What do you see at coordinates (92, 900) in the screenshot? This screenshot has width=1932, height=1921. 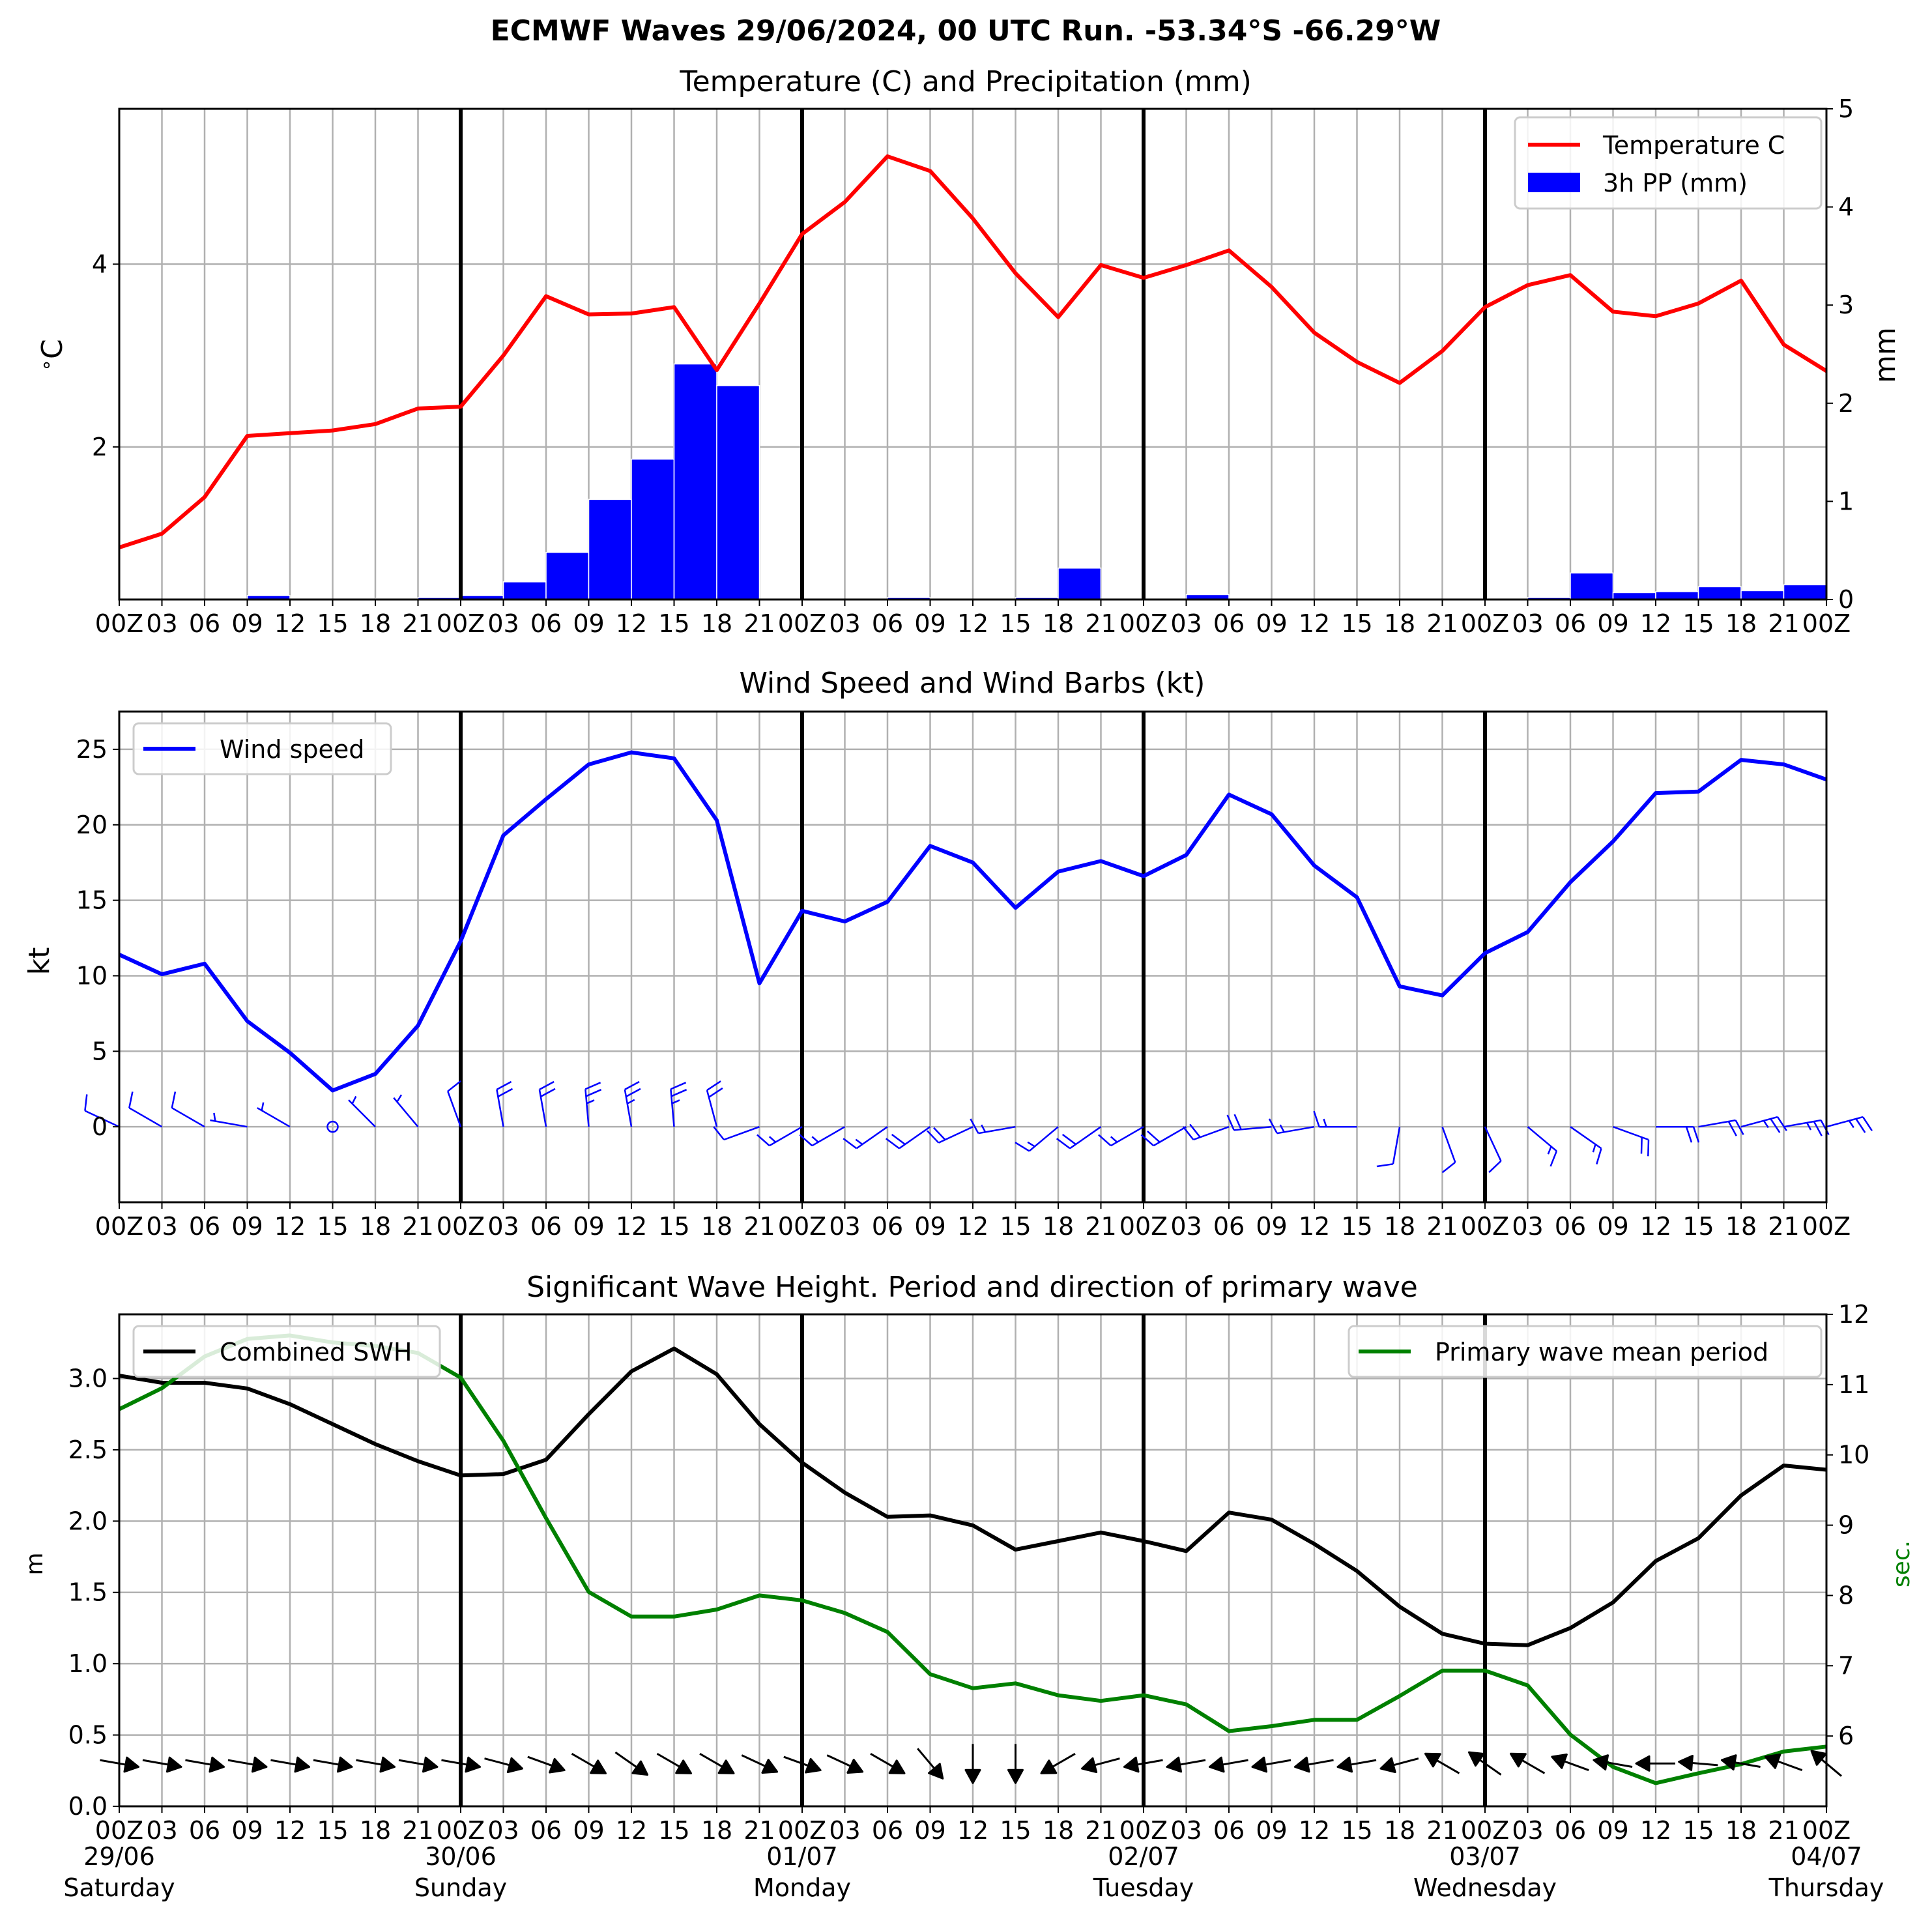 I see `y-tick-label: 15` at bounding box center [92, 900].